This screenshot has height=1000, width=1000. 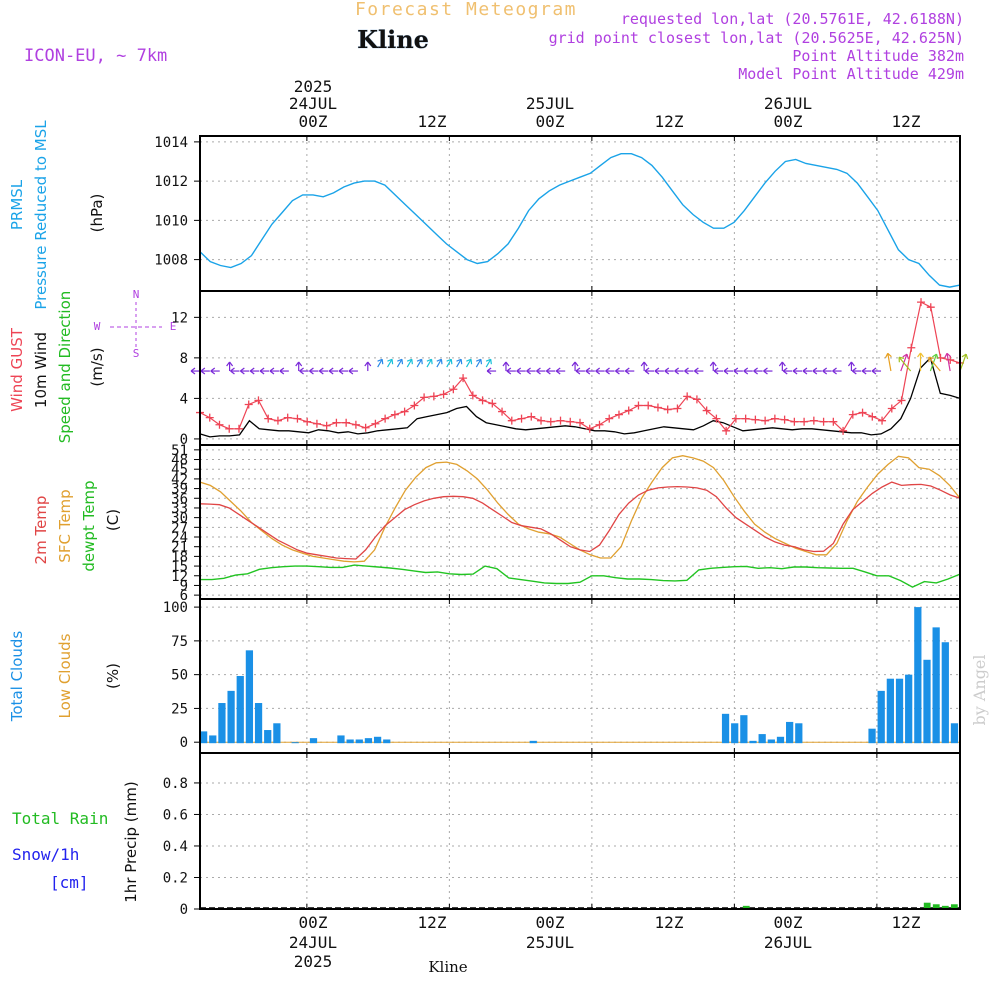 What do you see at coordinates (432, 121) in the screenshot?
I see `top-tick-12z-1: 12Z` at bounding box center [432, 121].